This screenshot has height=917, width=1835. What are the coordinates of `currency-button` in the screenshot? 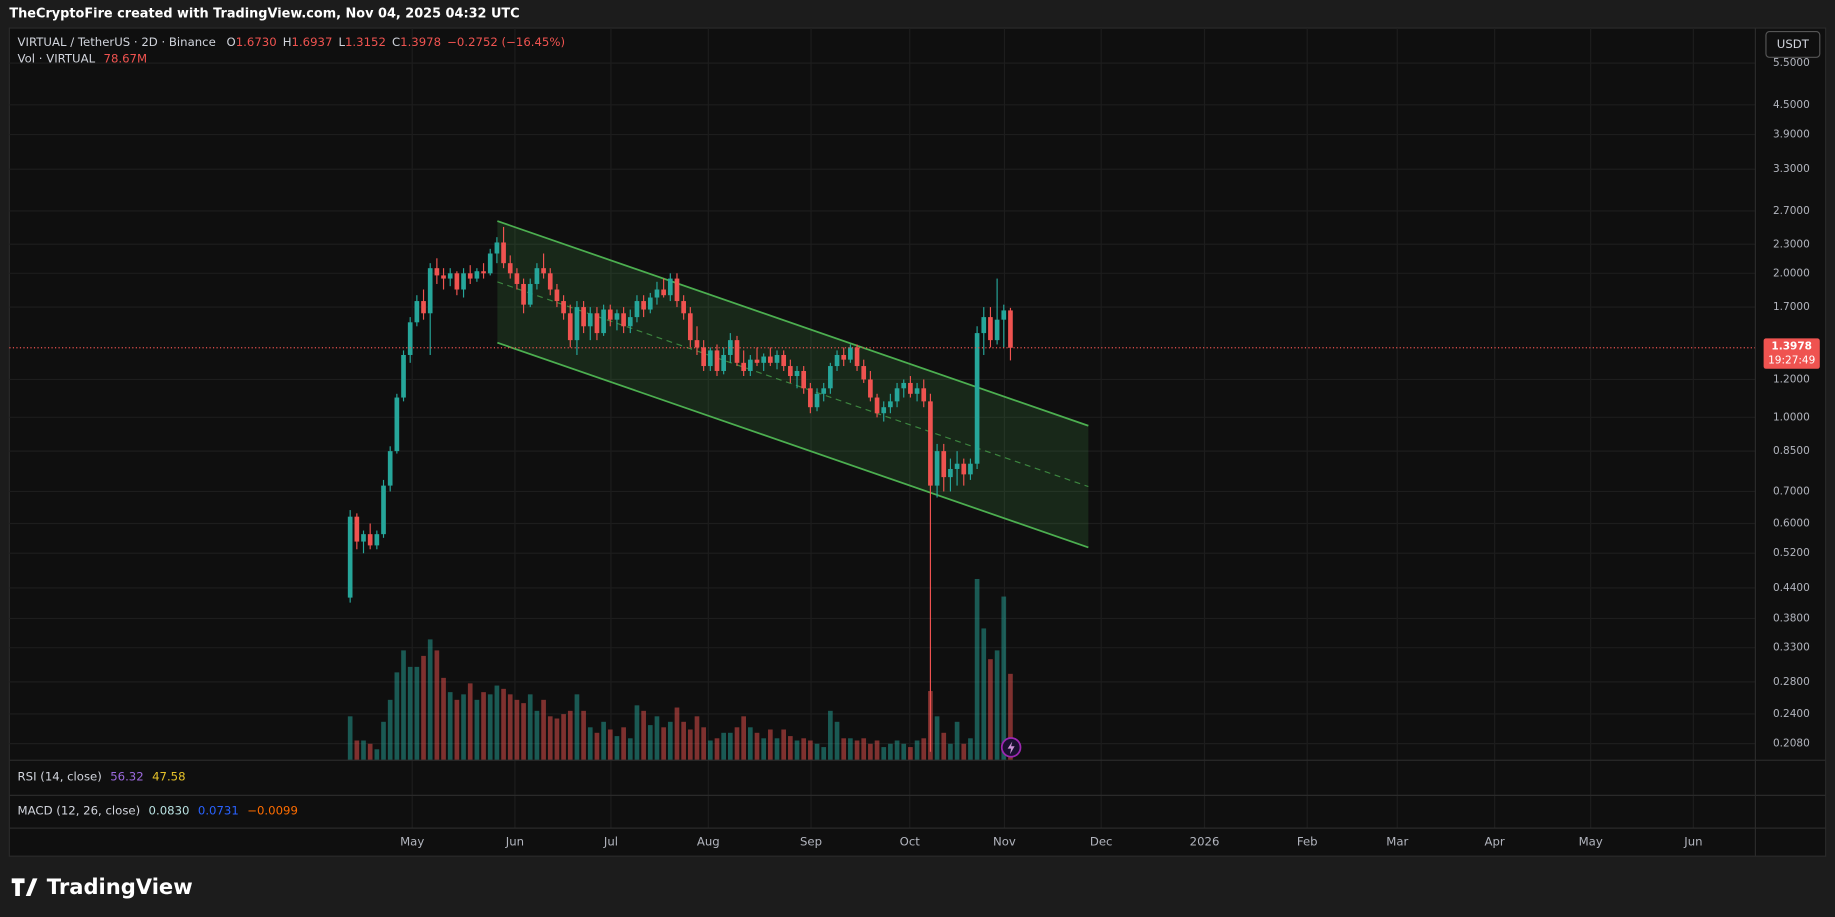 It's located at (1793, 44).